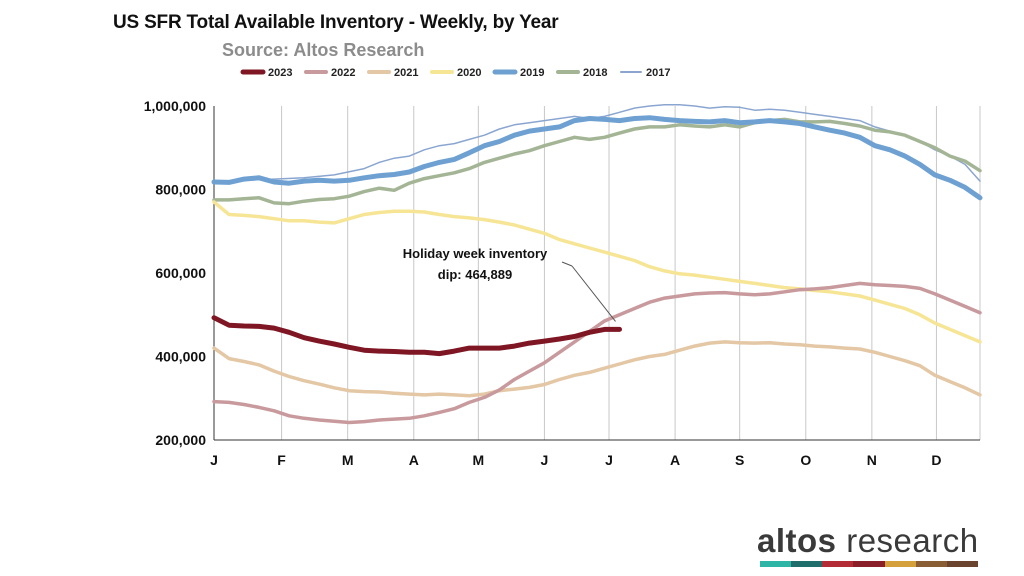 This screenshot has width=1024, height=576. Describe the element at coordinates (597, 142) in the screenshot. I see `series-line-2017` at that location.